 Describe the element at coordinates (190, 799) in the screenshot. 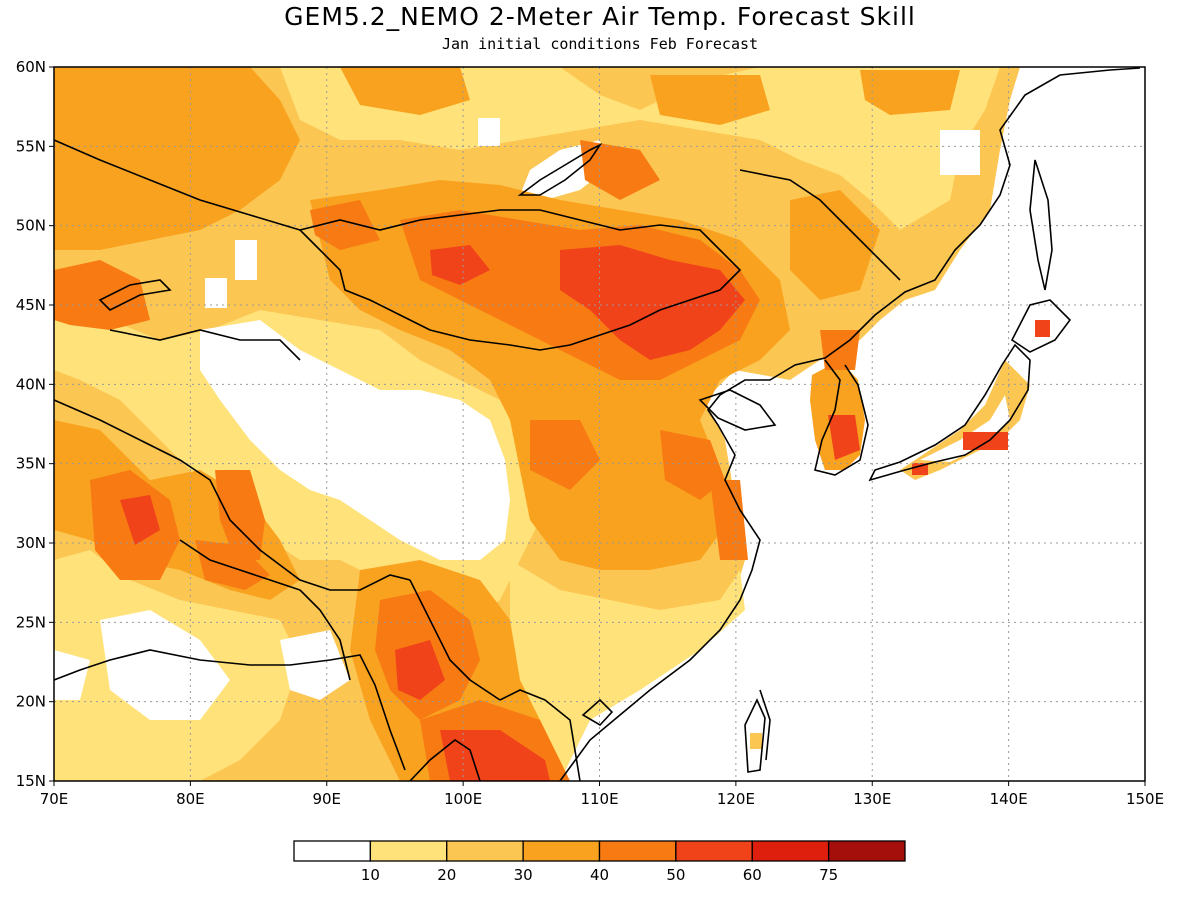

I see `lon-tick-label: 80E` at that location.